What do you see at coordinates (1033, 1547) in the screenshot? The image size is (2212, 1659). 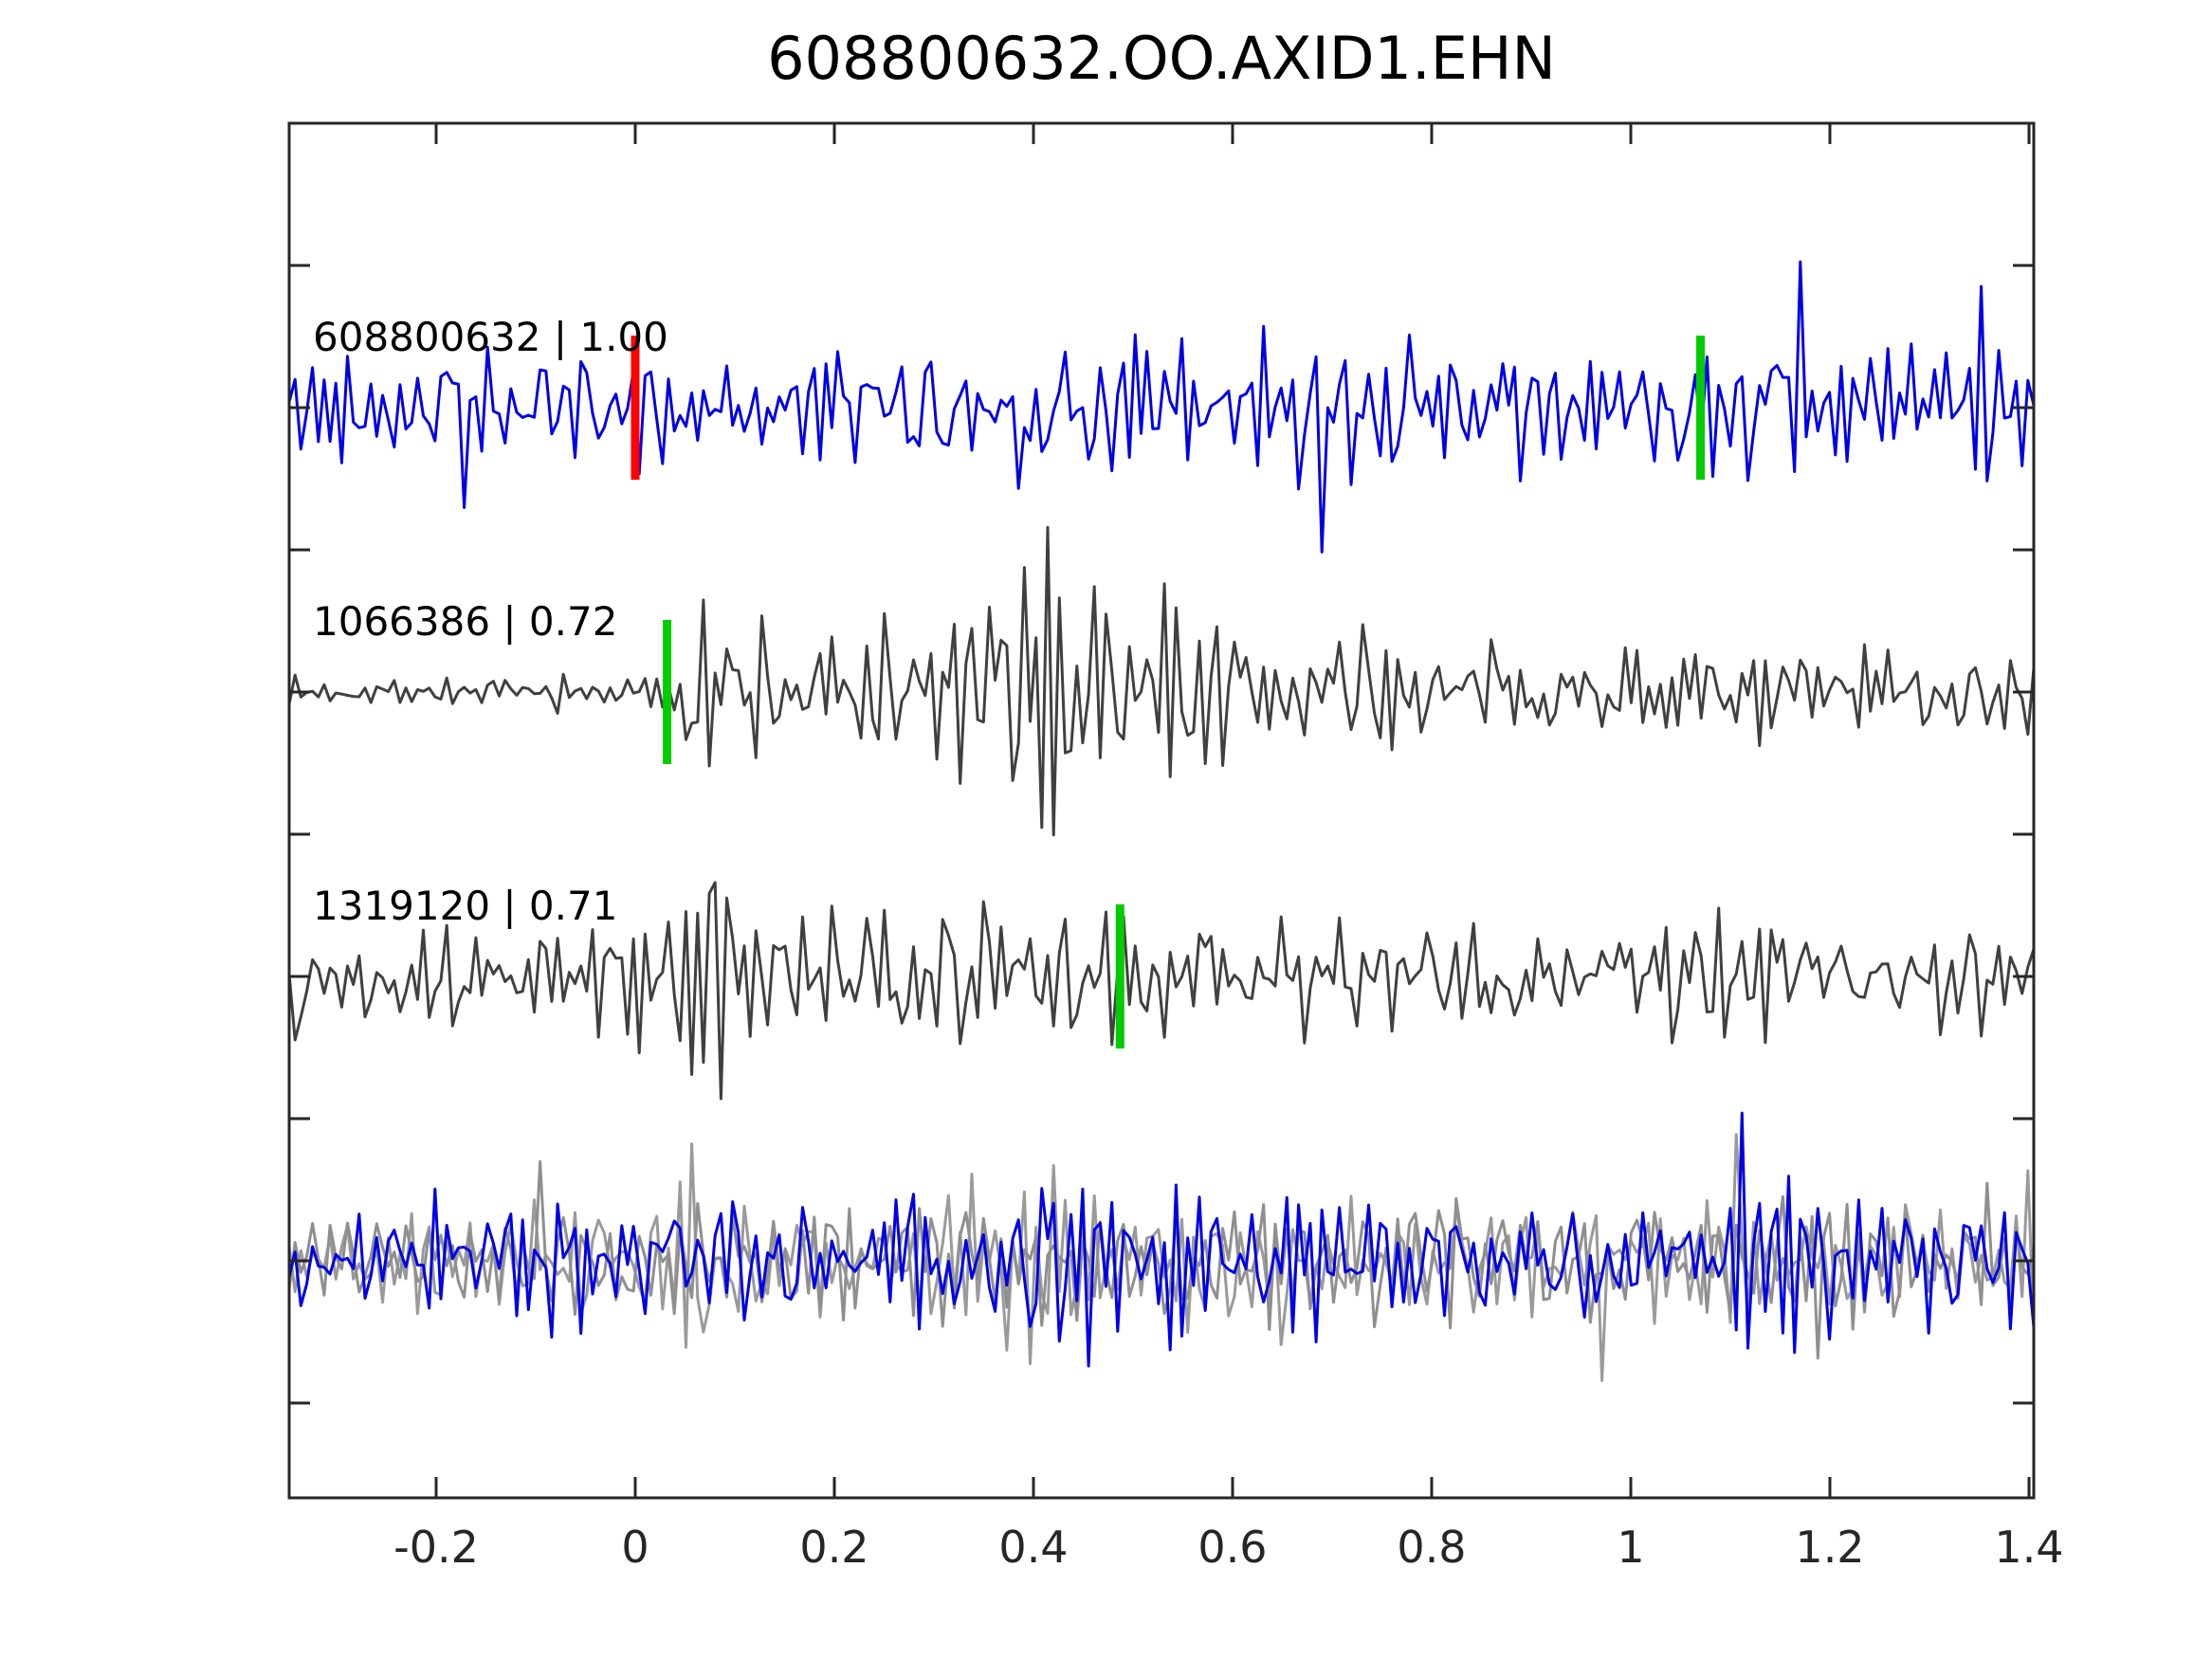 I see `x-tick-label: 0.4` at bounding box center [1033, 1547].